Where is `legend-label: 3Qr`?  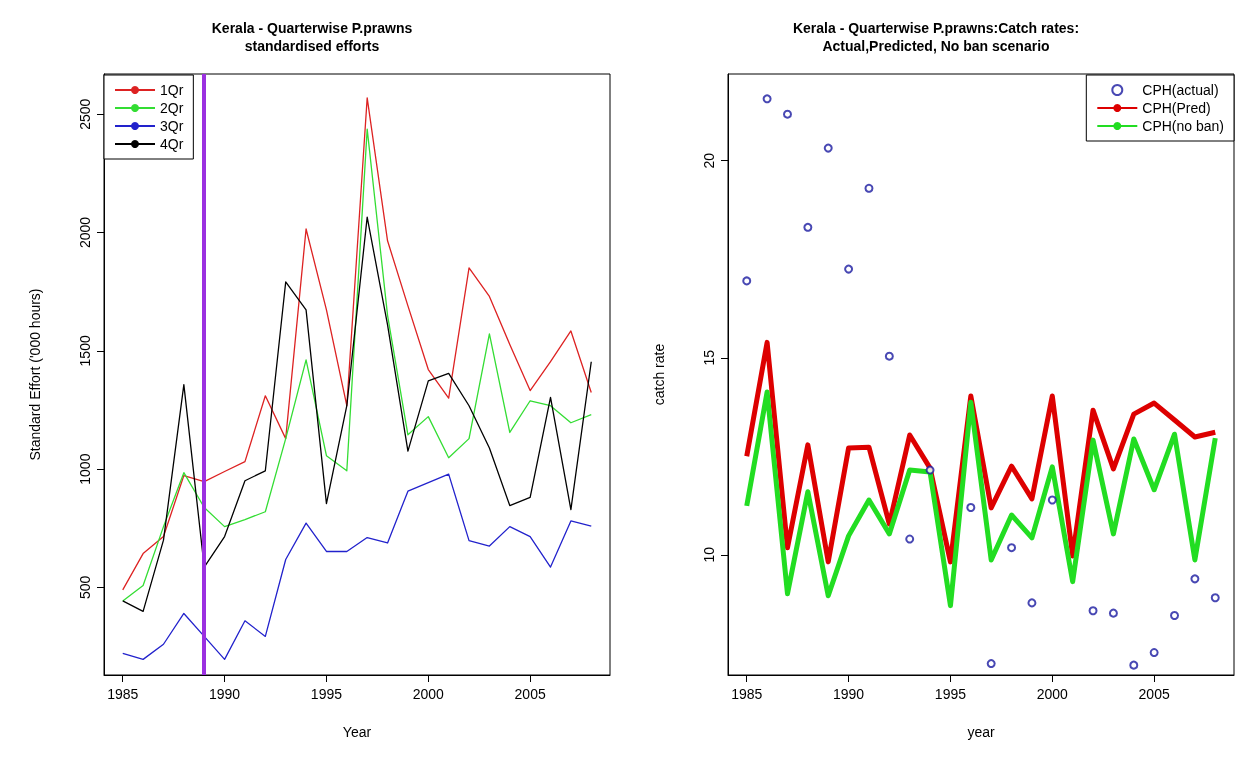
legend-label: 3Qr is located at coordinates (172, 126).